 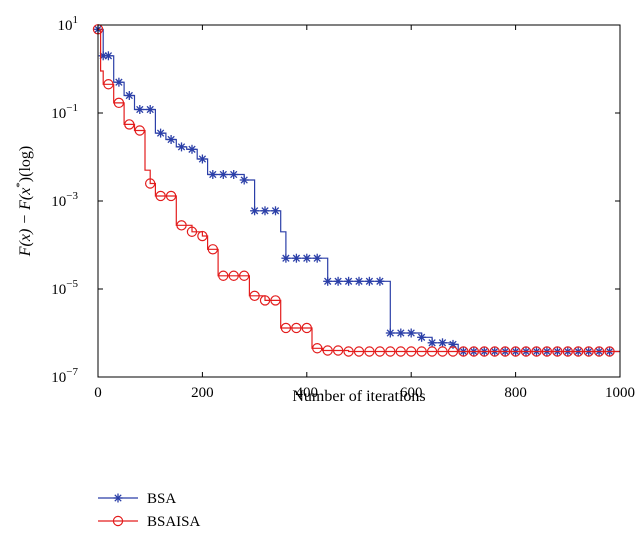 I want to click on y-axis-label-sup: *, so click(x=20, y=185).